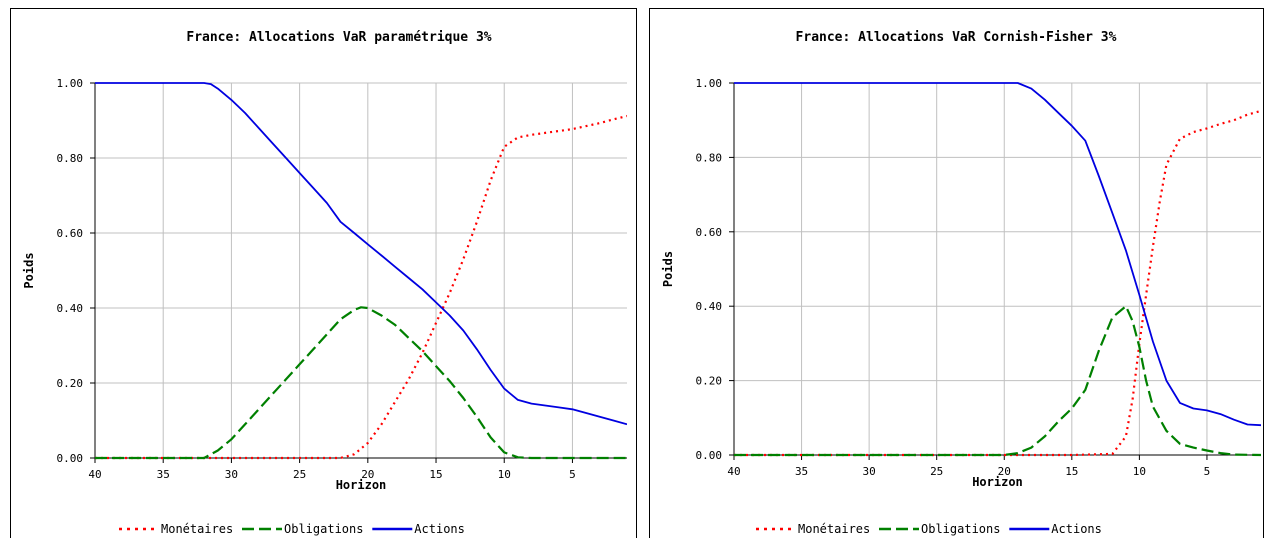 The height and width of the screenshot is (538, 1266). What do you see at coordinates (338, 37) in the screenshot?
I see `chart-title: France: Allocations VaR paramétrique 3%` at bounding box center [338, 37].